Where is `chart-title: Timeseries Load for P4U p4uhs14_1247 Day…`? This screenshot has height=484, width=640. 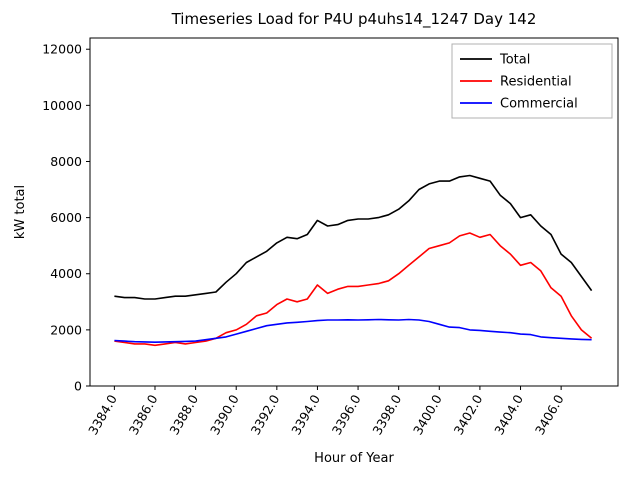
chart-title: Timeseries Load for P4U p4uhs14_1247 Day… is located at coordinates (354, 19).